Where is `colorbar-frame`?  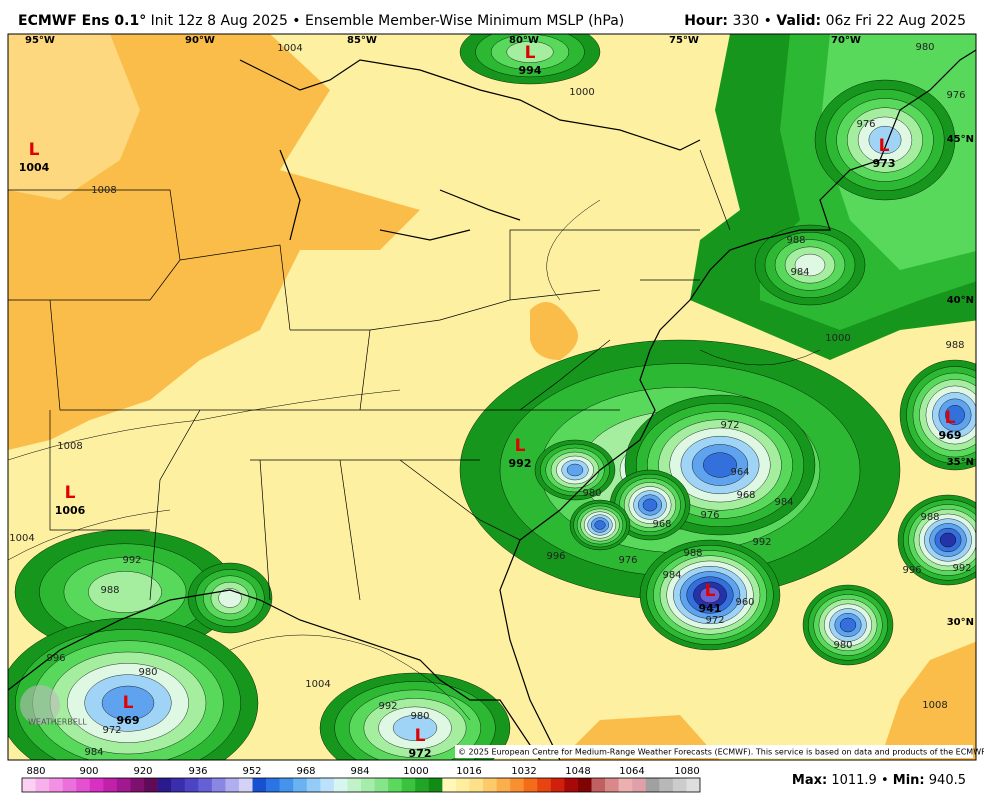
colorbar-frame is located at coordinates (361, 785).